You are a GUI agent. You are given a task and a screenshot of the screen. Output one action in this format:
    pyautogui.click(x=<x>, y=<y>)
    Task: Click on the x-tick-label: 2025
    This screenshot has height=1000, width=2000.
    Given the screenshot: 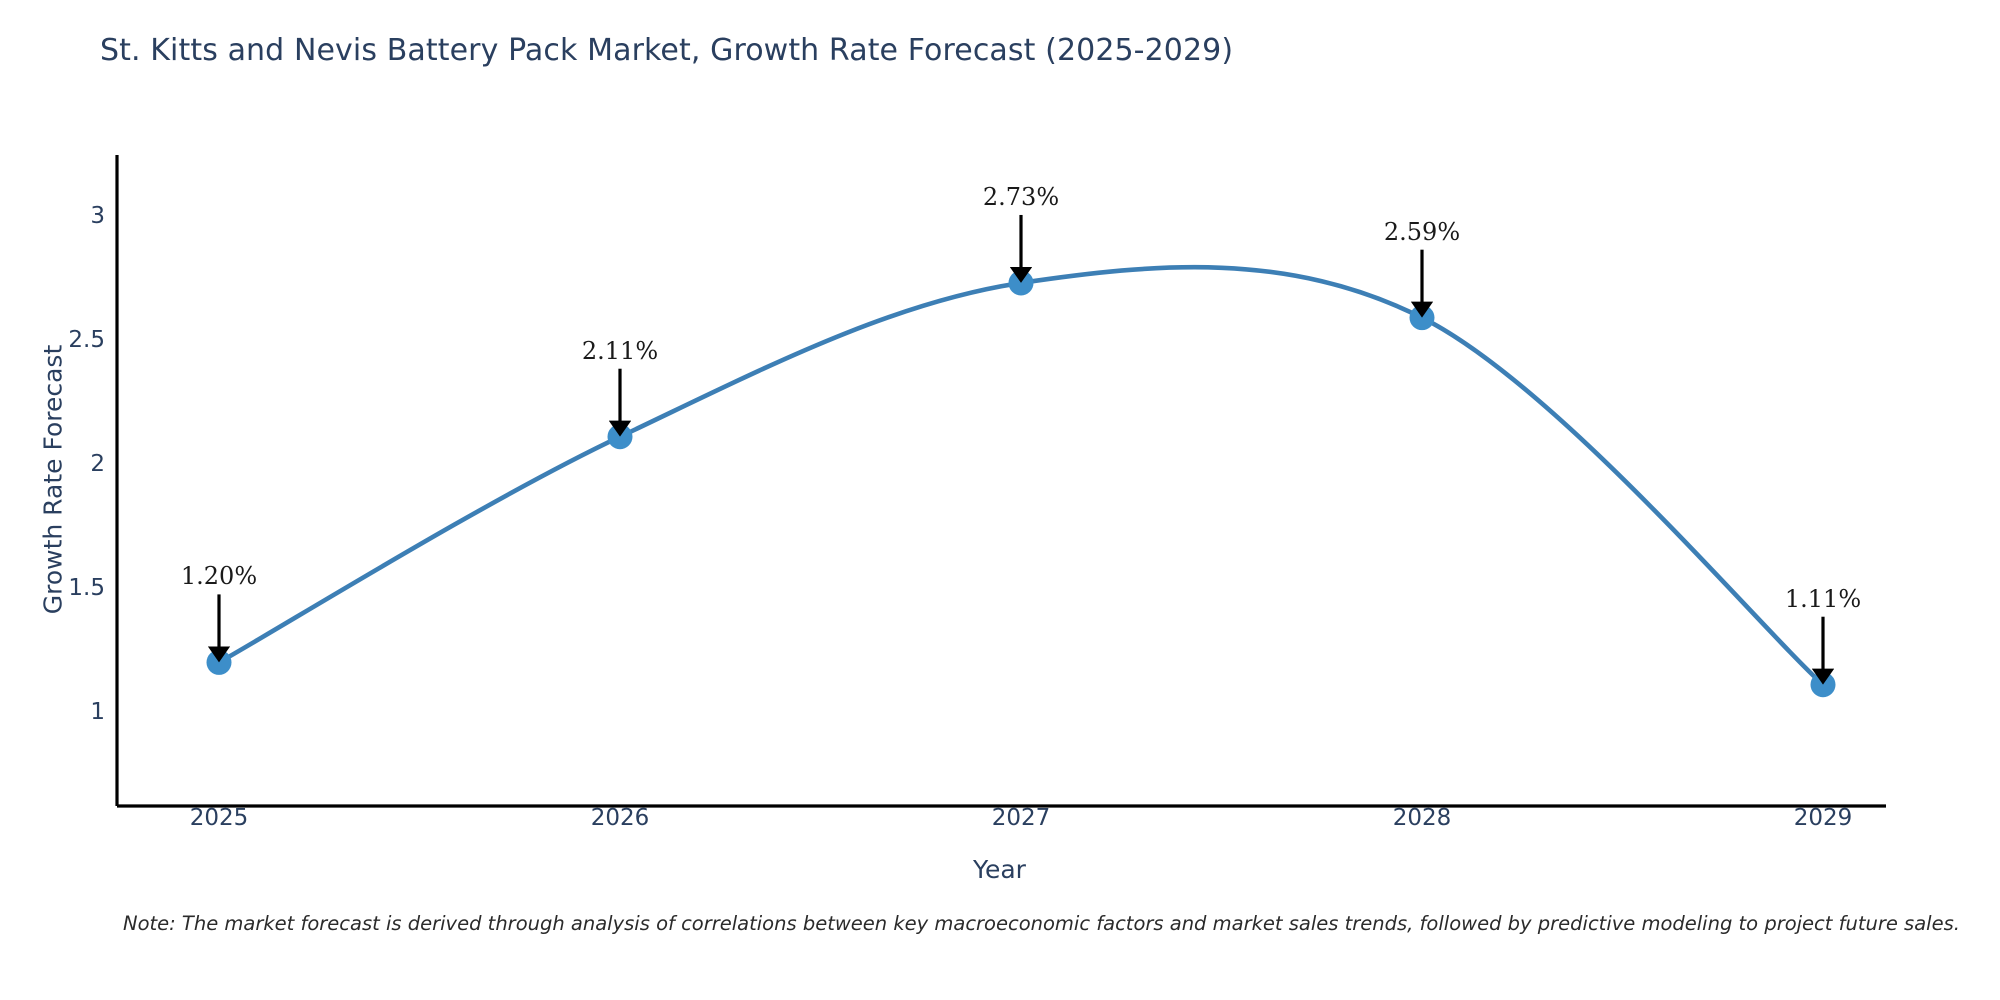 What is the action you would take?
    pyautogui.click(x=219, y=818)
    